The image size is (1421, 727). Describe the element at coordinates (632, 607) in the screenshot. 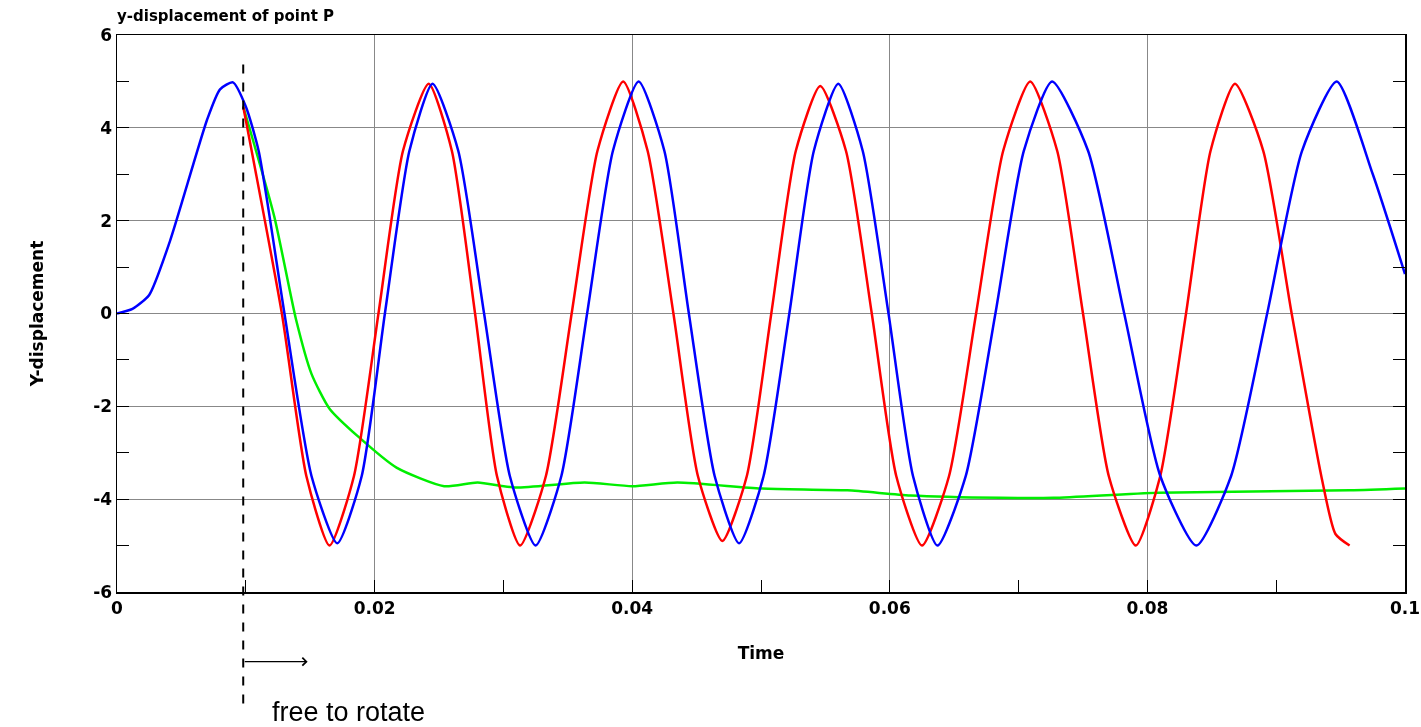

I see `x-tick-label: 0.04` at that location.